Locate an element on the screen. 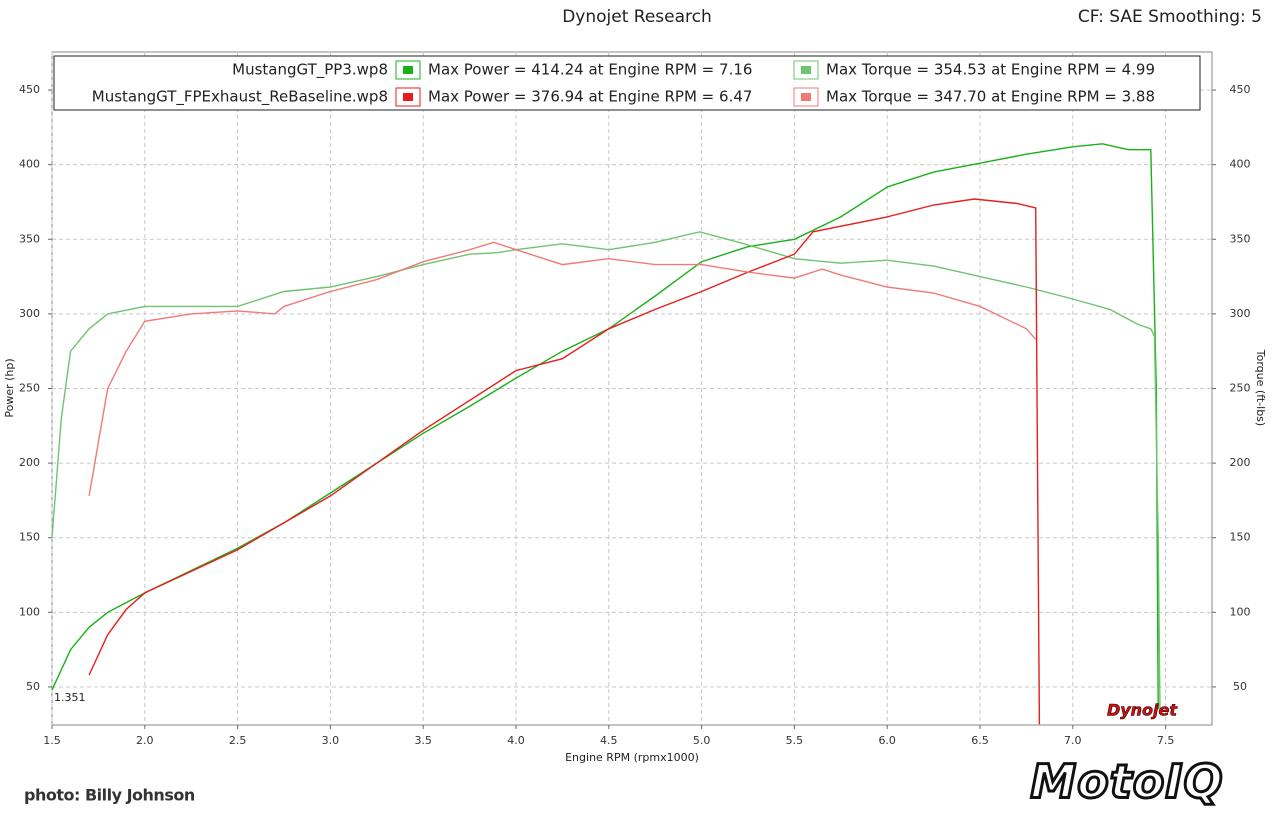 Image resolution: width=1280 pixels, height=821 pixels. legend-file: MustangGT_PP3.wp8 is located at coordinates (310, 70).